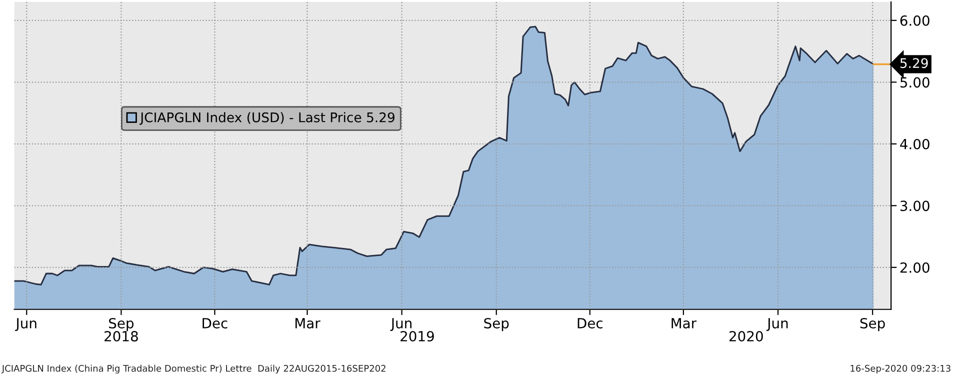 This screenshot has height=375, width=953. What do you see at coordinates (417, 336) in the screenshot?
I see `x2-tick-label: 2019` at bounding box center [417, 336].